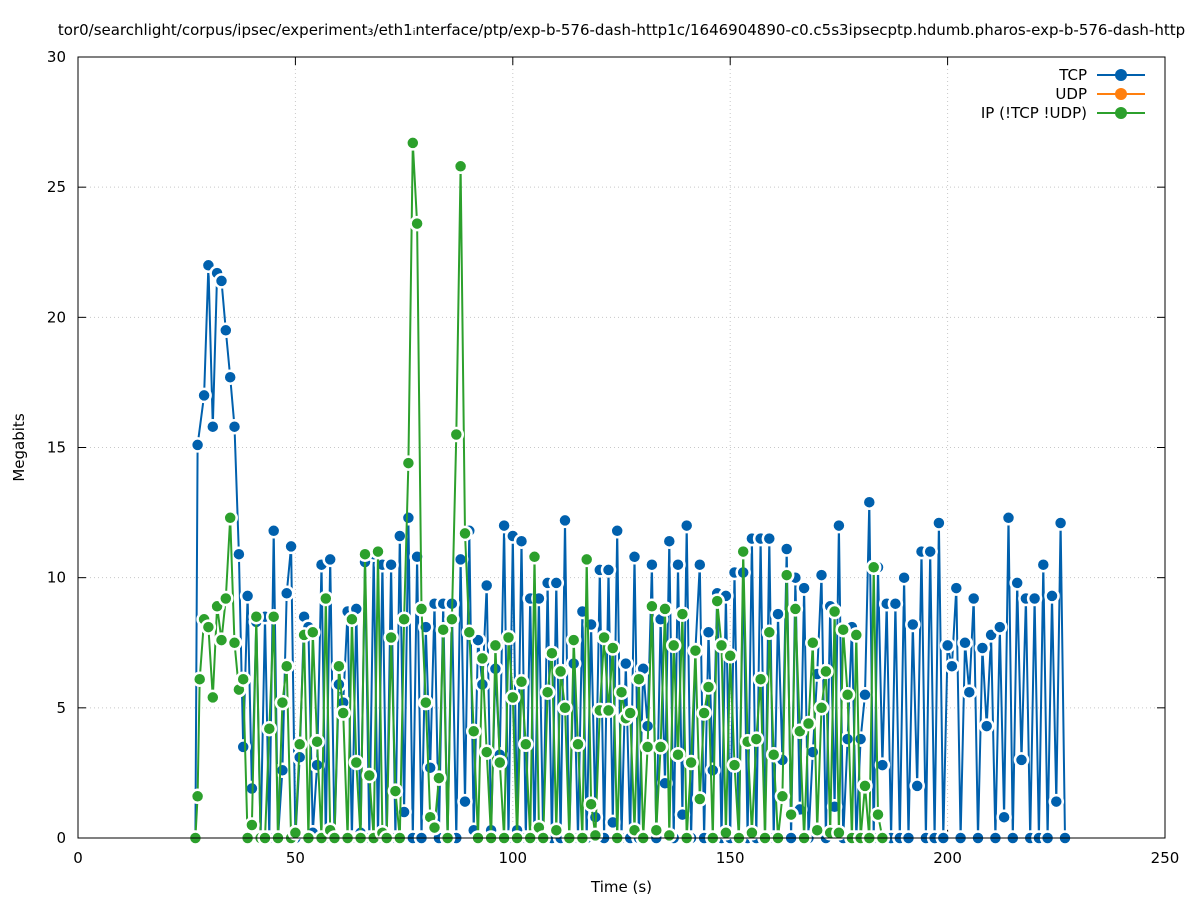 This screenshot has height=900, width=1197. I want to click on y-axis-label: Megabits, so click(19, 447).